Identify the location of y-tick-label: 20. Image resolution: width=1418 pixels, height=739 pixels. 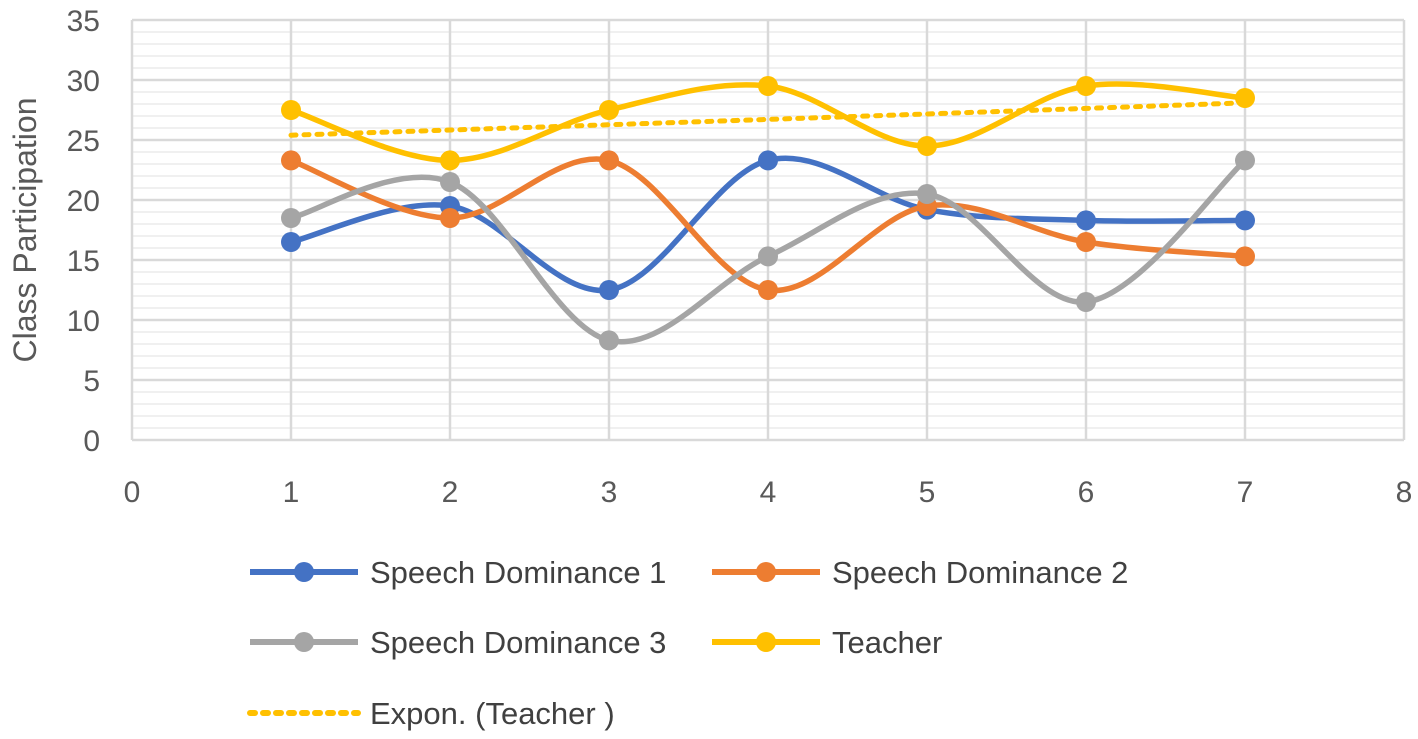
(83, 201).